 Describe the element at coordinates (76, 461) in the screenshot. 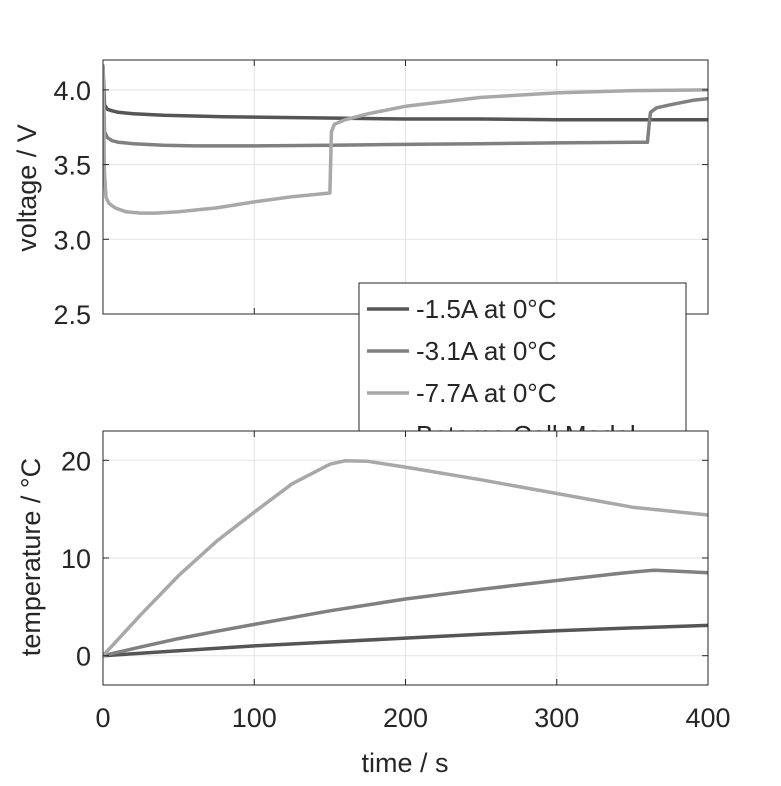

I see `bottom-y-tick-label: 20` at that location.